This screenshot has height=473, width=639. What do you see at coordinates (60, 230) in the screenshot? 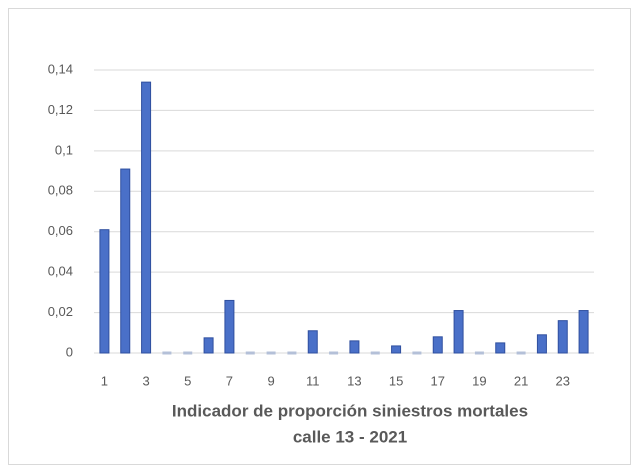
I see `y-tick-label: 0,06` at bounding box center [60, 230].